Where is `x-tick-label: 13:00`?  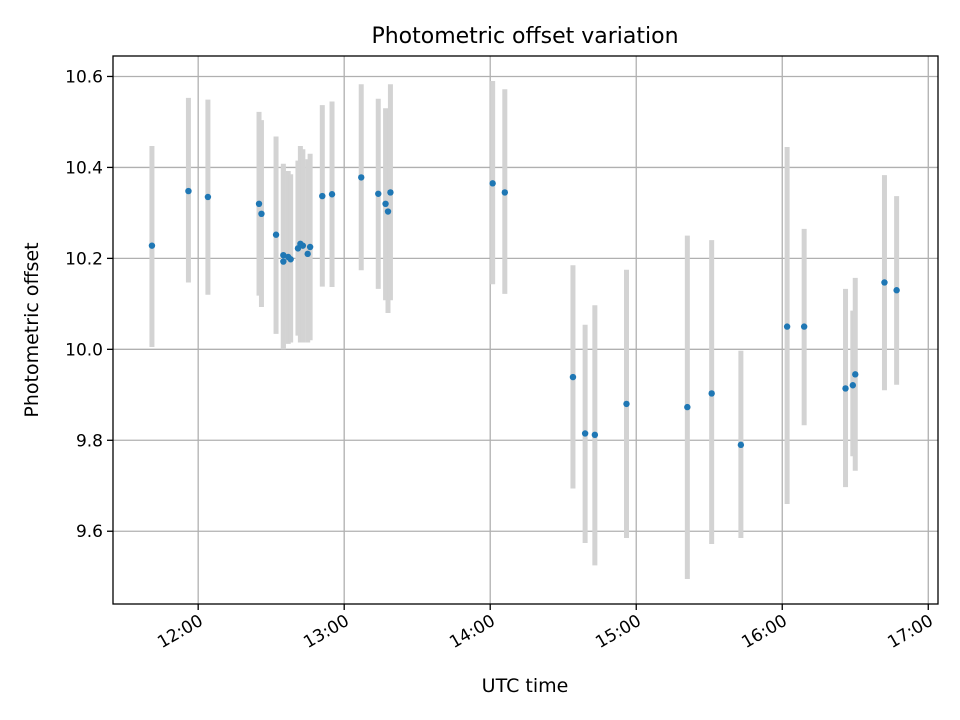
x-tick-label: 13:00 is located at coordinates (326, 632).